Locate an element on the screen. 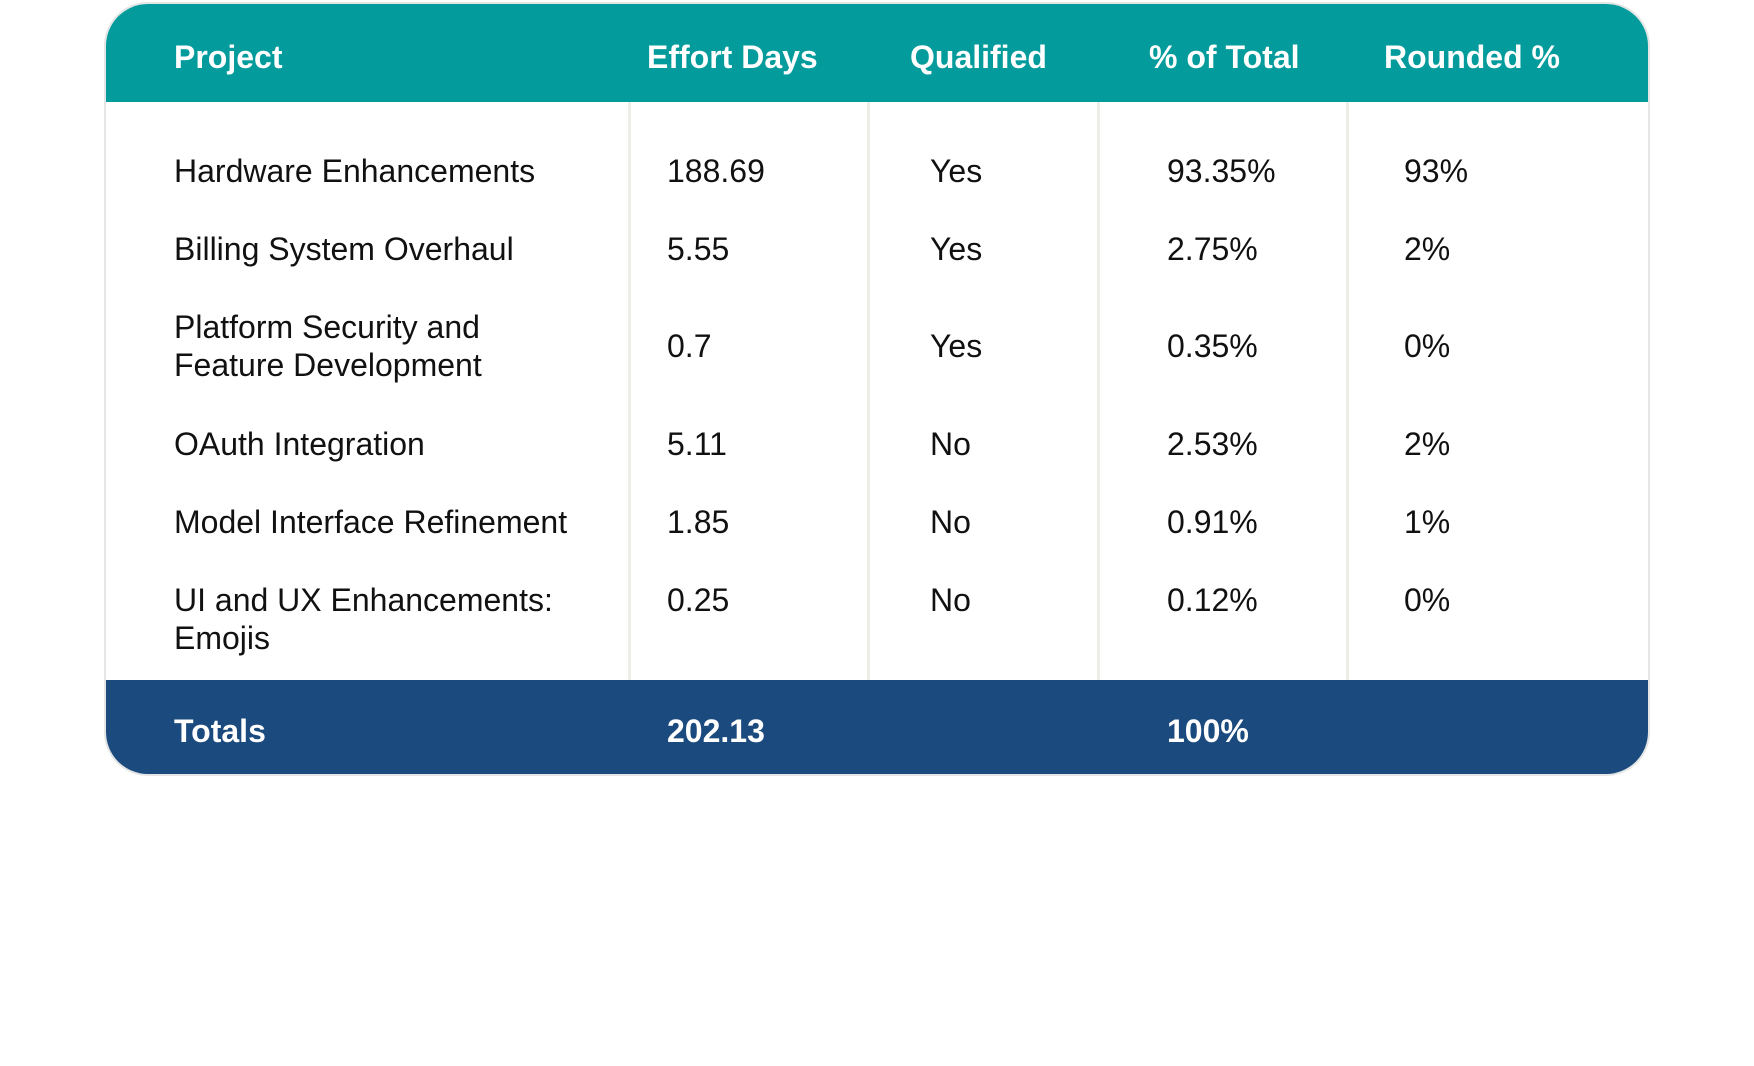 This screenshot has height=1066, width=1754. totals-label: Totals is located at coordinates (220, 731).